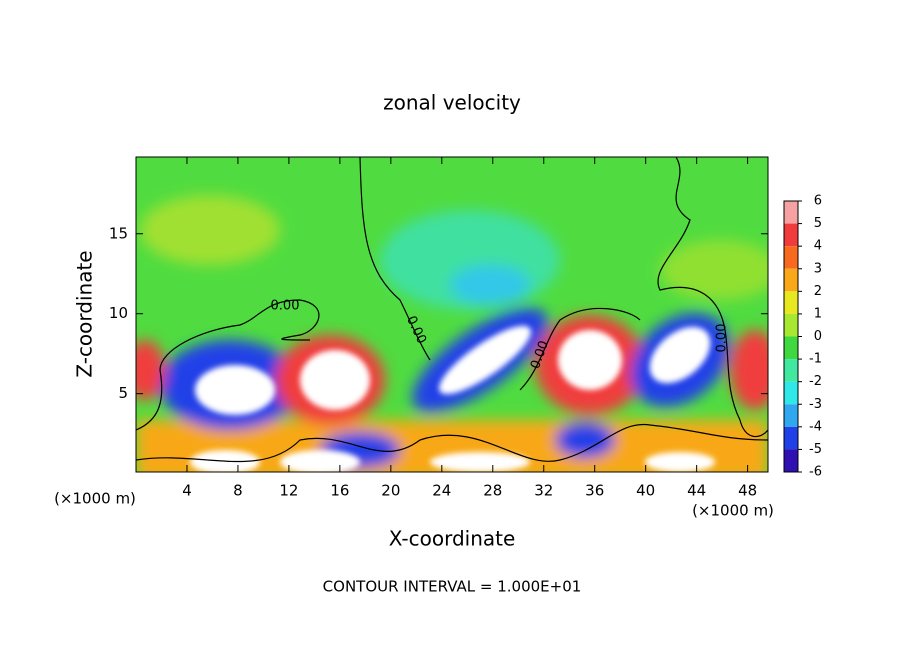 The width and height of the screenshot is (904, 654). What do you see at coordinates (815, 449) in the screenshot?
I see `colorbar-tick-label: -5` at bounding box center [815, 449].